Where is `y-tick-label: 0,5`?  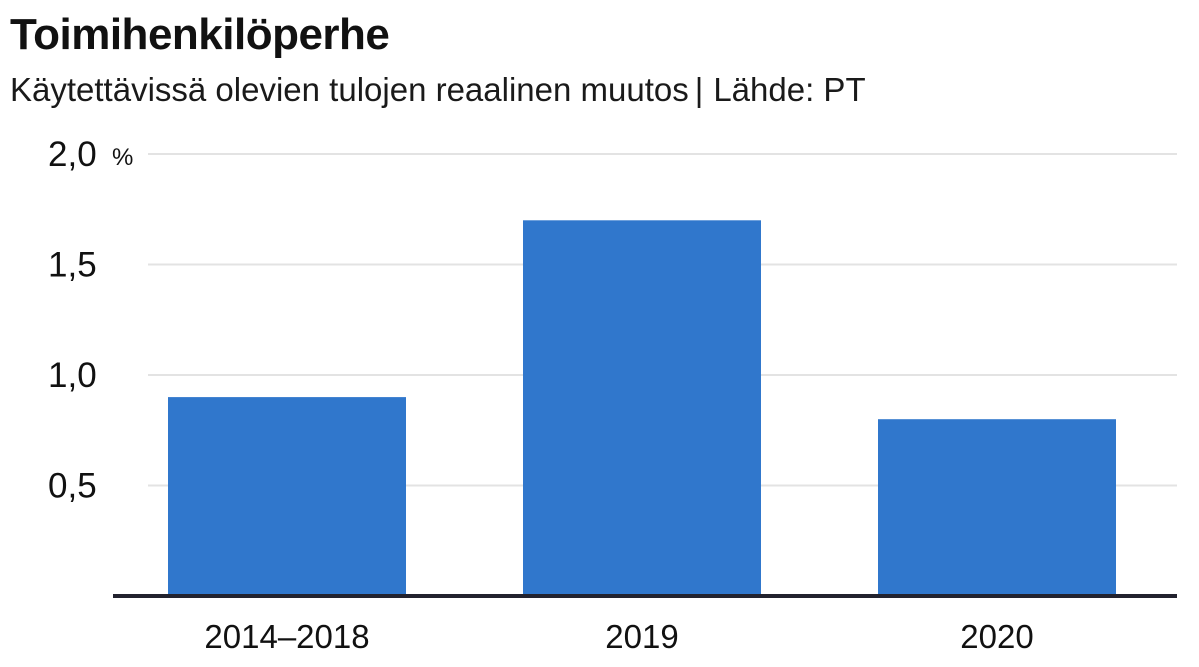
y-tick-label: 0,5 is located at coordinates (72, 486).